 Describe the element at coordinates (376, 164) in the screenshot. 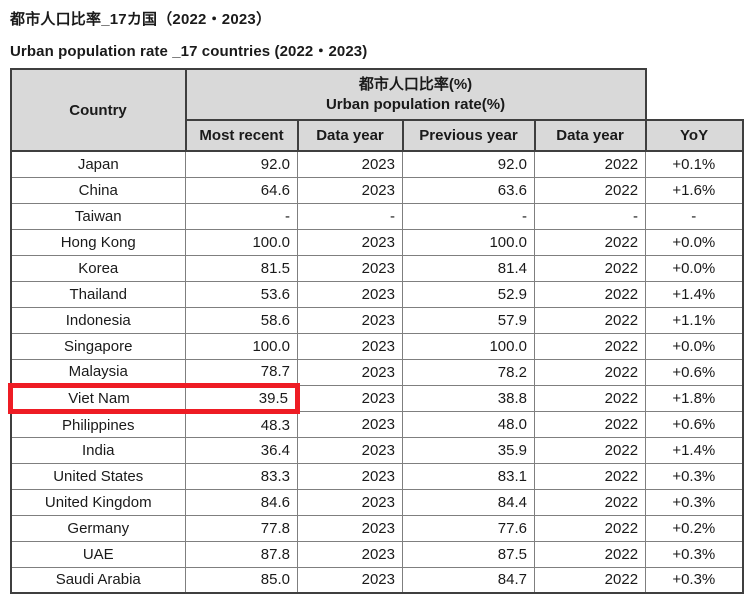

I see `table-row: Japan 92.0 2023 92.0 2022 +0.1%` at that location.